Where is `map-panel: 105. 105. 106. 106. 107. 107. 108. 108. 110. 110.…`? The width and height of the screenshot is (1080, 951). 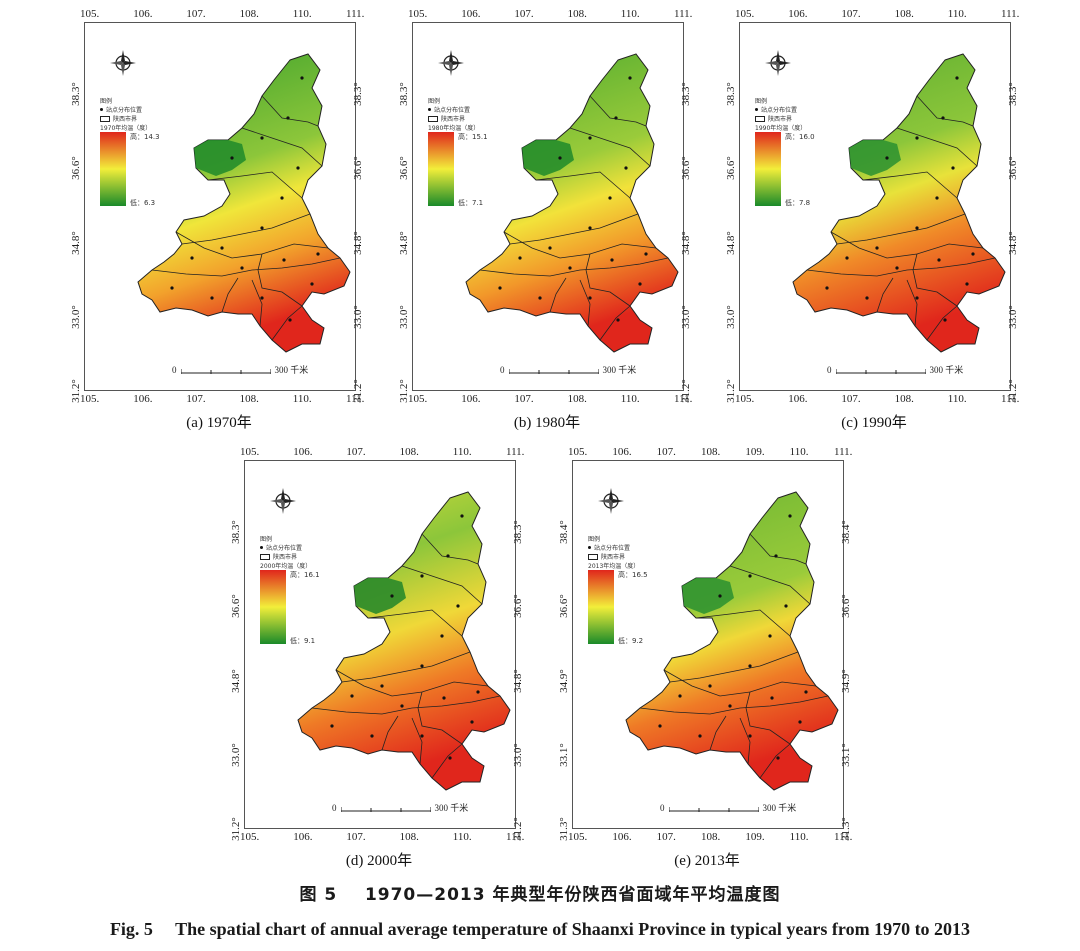
map-panel: 105. 105. 106. 106. 107. 107. 108. 108. 110. 110.… is located at coordinates (220, 220).